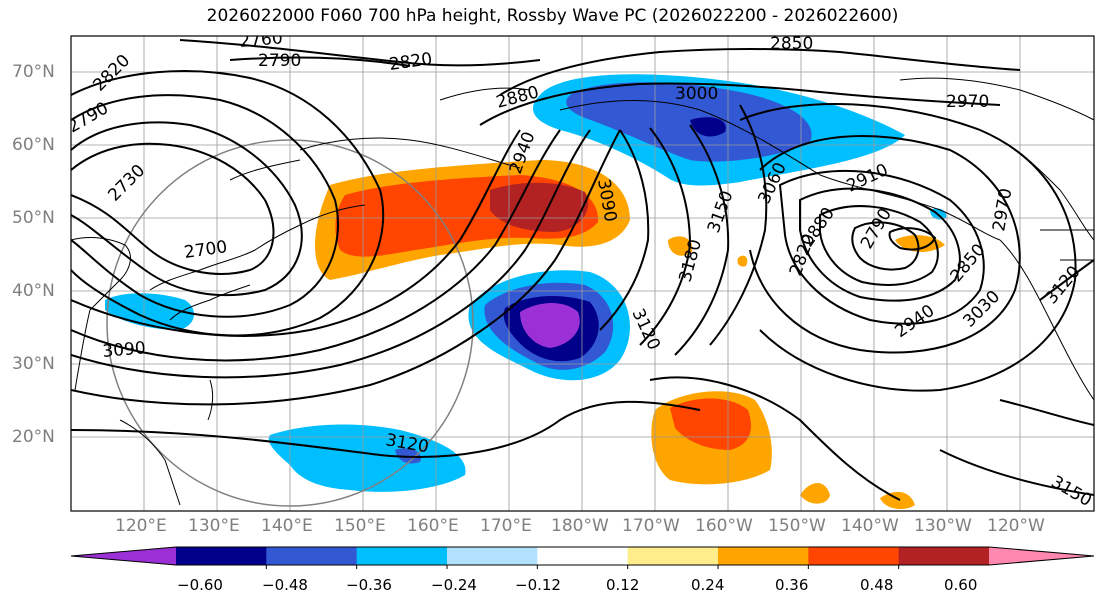 The width and height of the screenshot is (1105, 604). I want to click on colorbar-outline, so click(582, 556).